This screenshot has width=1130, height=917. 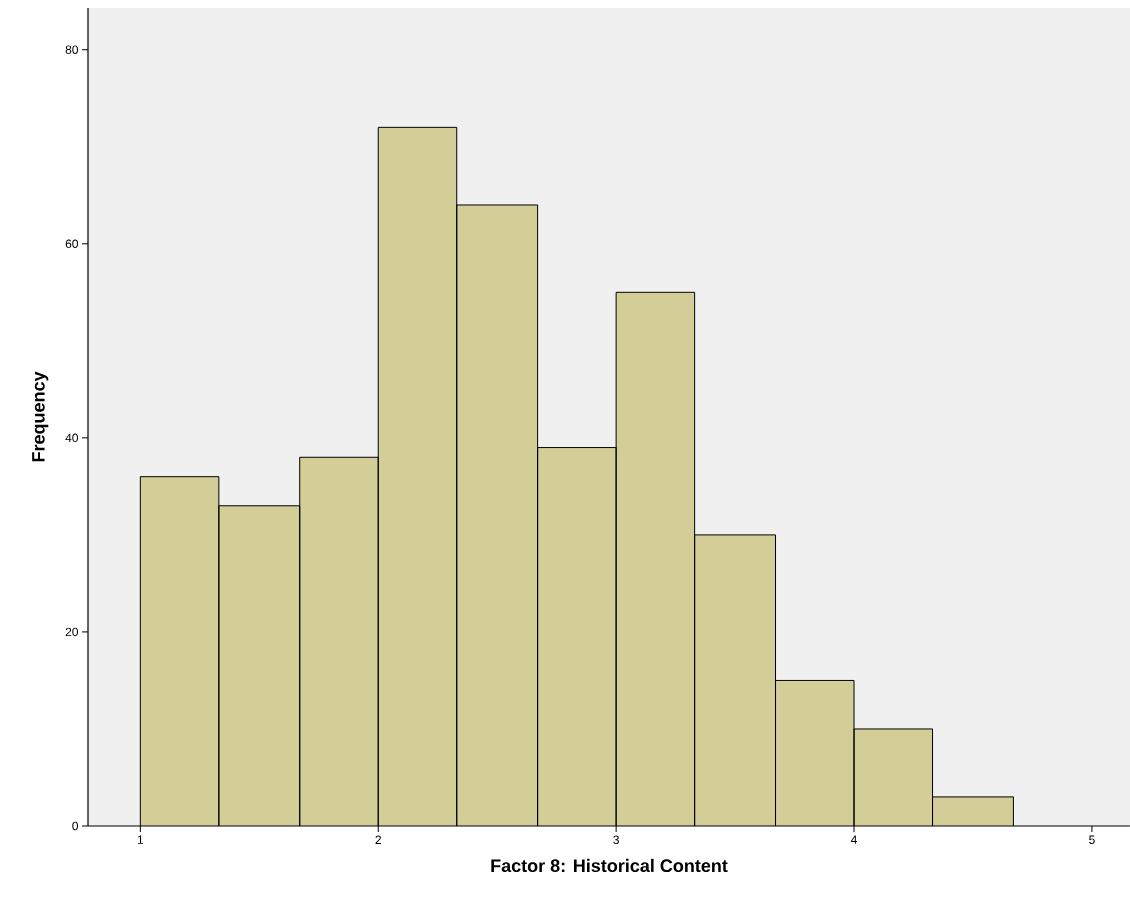 What do you see at coordinates (40, 416) in the screenshot?
I see `y-axis-title: Frequency` at bounding box center [40, 416].